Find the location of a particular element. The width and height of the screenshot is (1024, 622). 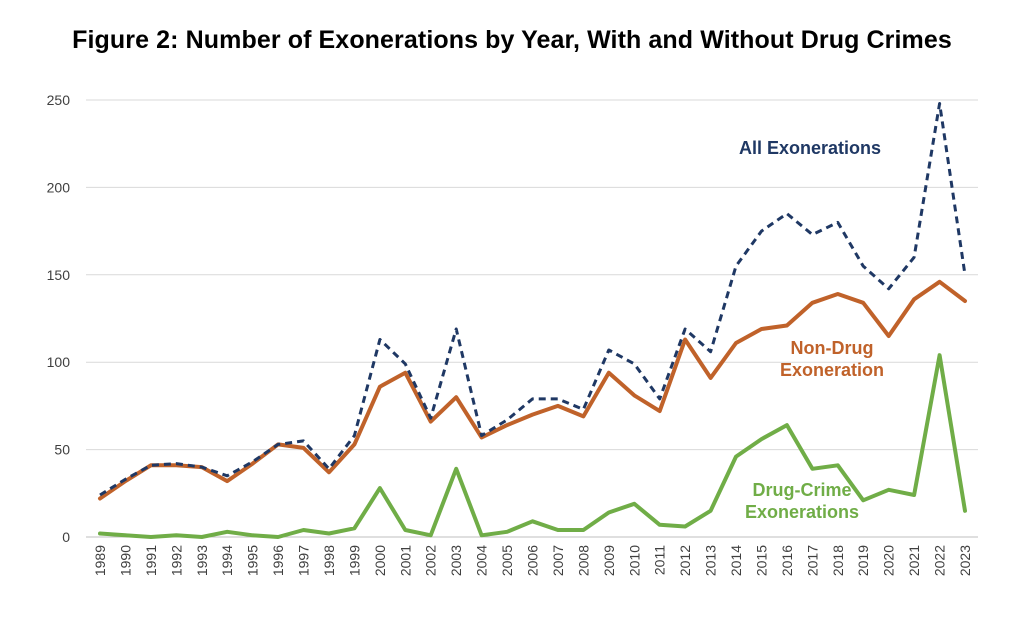

x-tick-label: 2016 is located at coordinates (787, 560).